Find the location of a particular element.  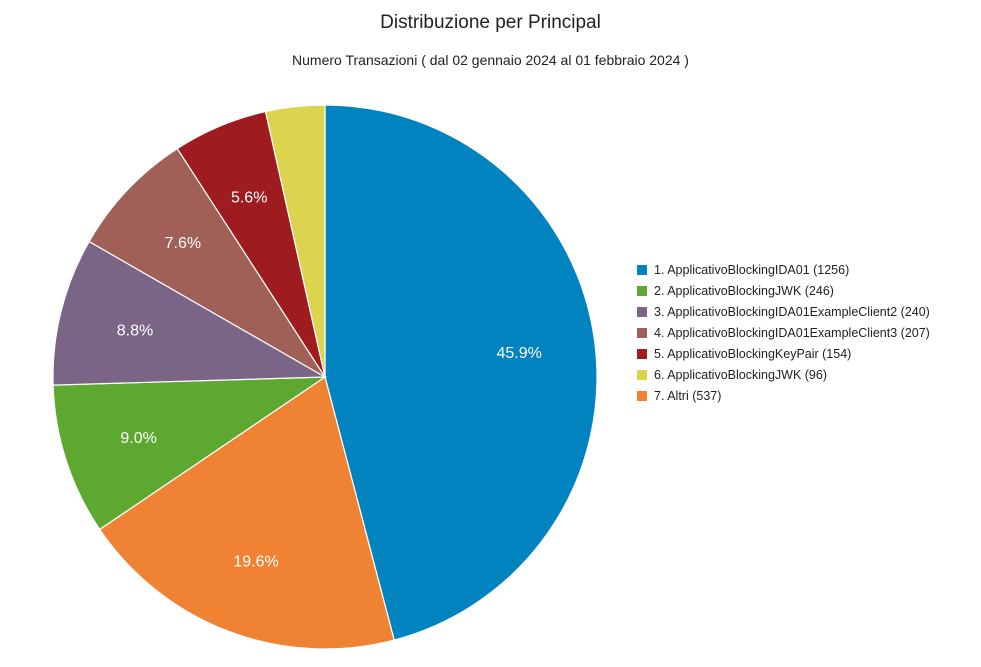

legend-item-7: 7. Altri (537) is located at coordinates (783, 395).